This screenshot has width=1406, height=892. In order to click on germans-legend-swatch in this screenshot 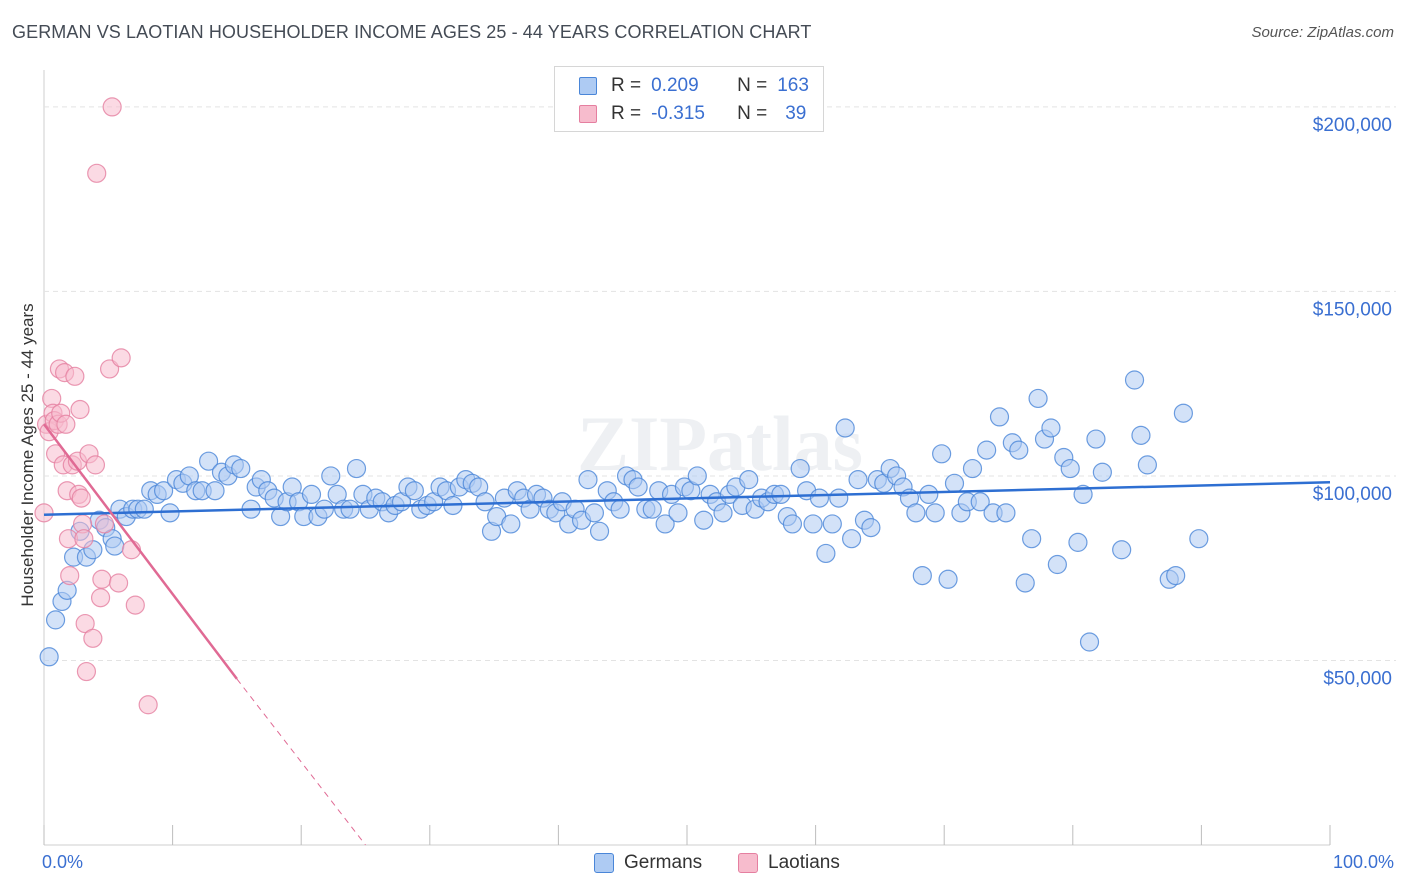, I will do `click(604, 863)`.